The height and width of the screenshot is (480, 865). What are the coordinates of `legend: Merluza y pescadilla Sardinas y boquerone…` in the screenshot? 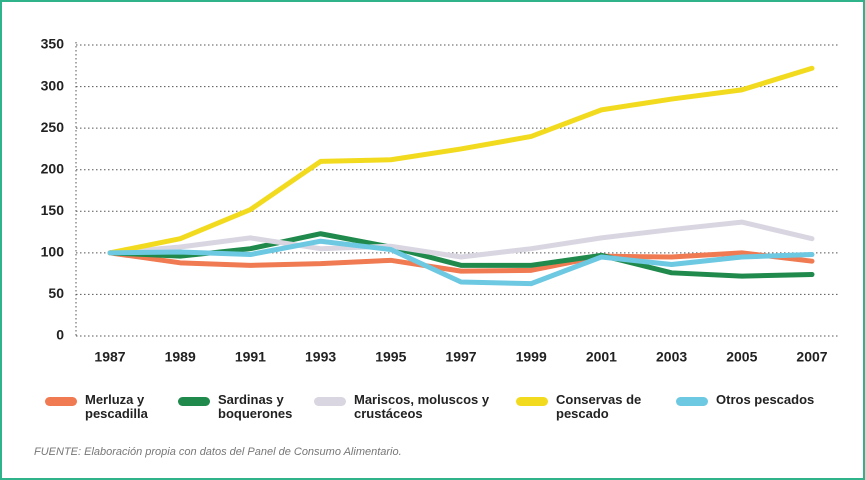 It's located at (432, 413).